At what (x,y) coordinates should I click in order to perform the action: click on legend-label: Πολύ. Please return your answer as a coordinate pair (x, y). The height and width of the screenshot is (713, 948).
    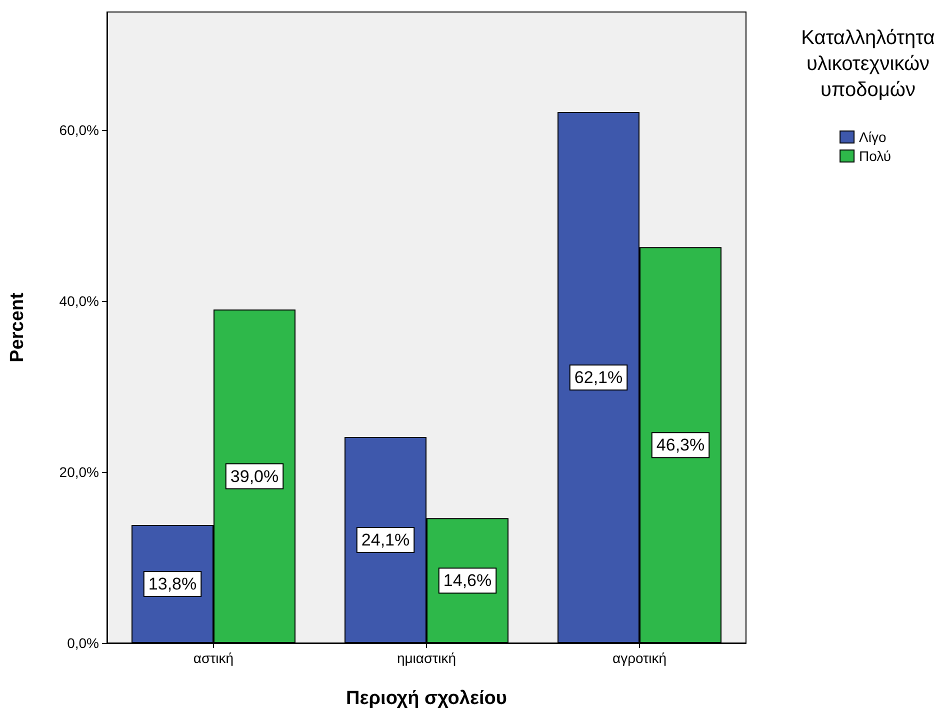
    Looking at the image, I should click on (875, 156).